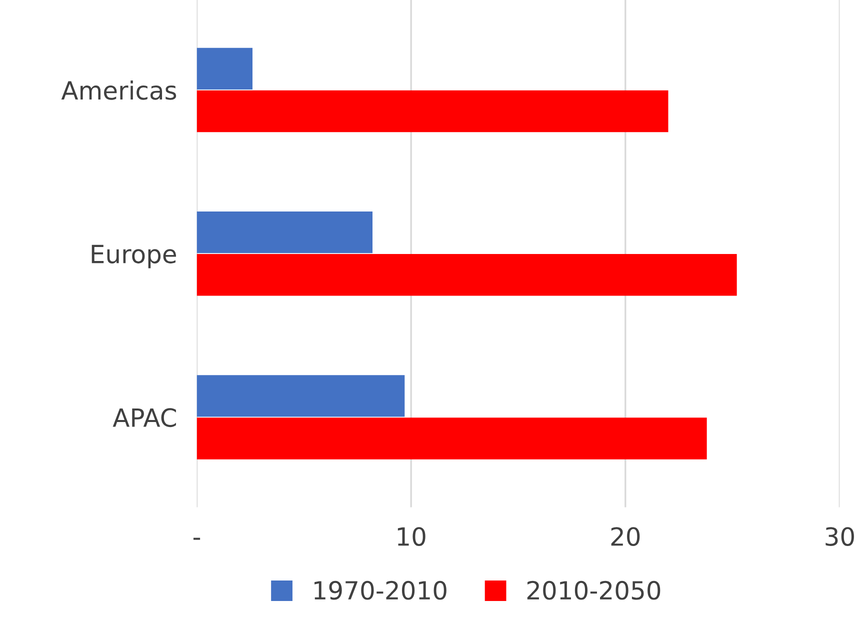 The width and height of the screenshot is (863, 634). Describe the element at coordinates (840, 536) in the screenshot. I see `x-tick-label: 30` at that location.